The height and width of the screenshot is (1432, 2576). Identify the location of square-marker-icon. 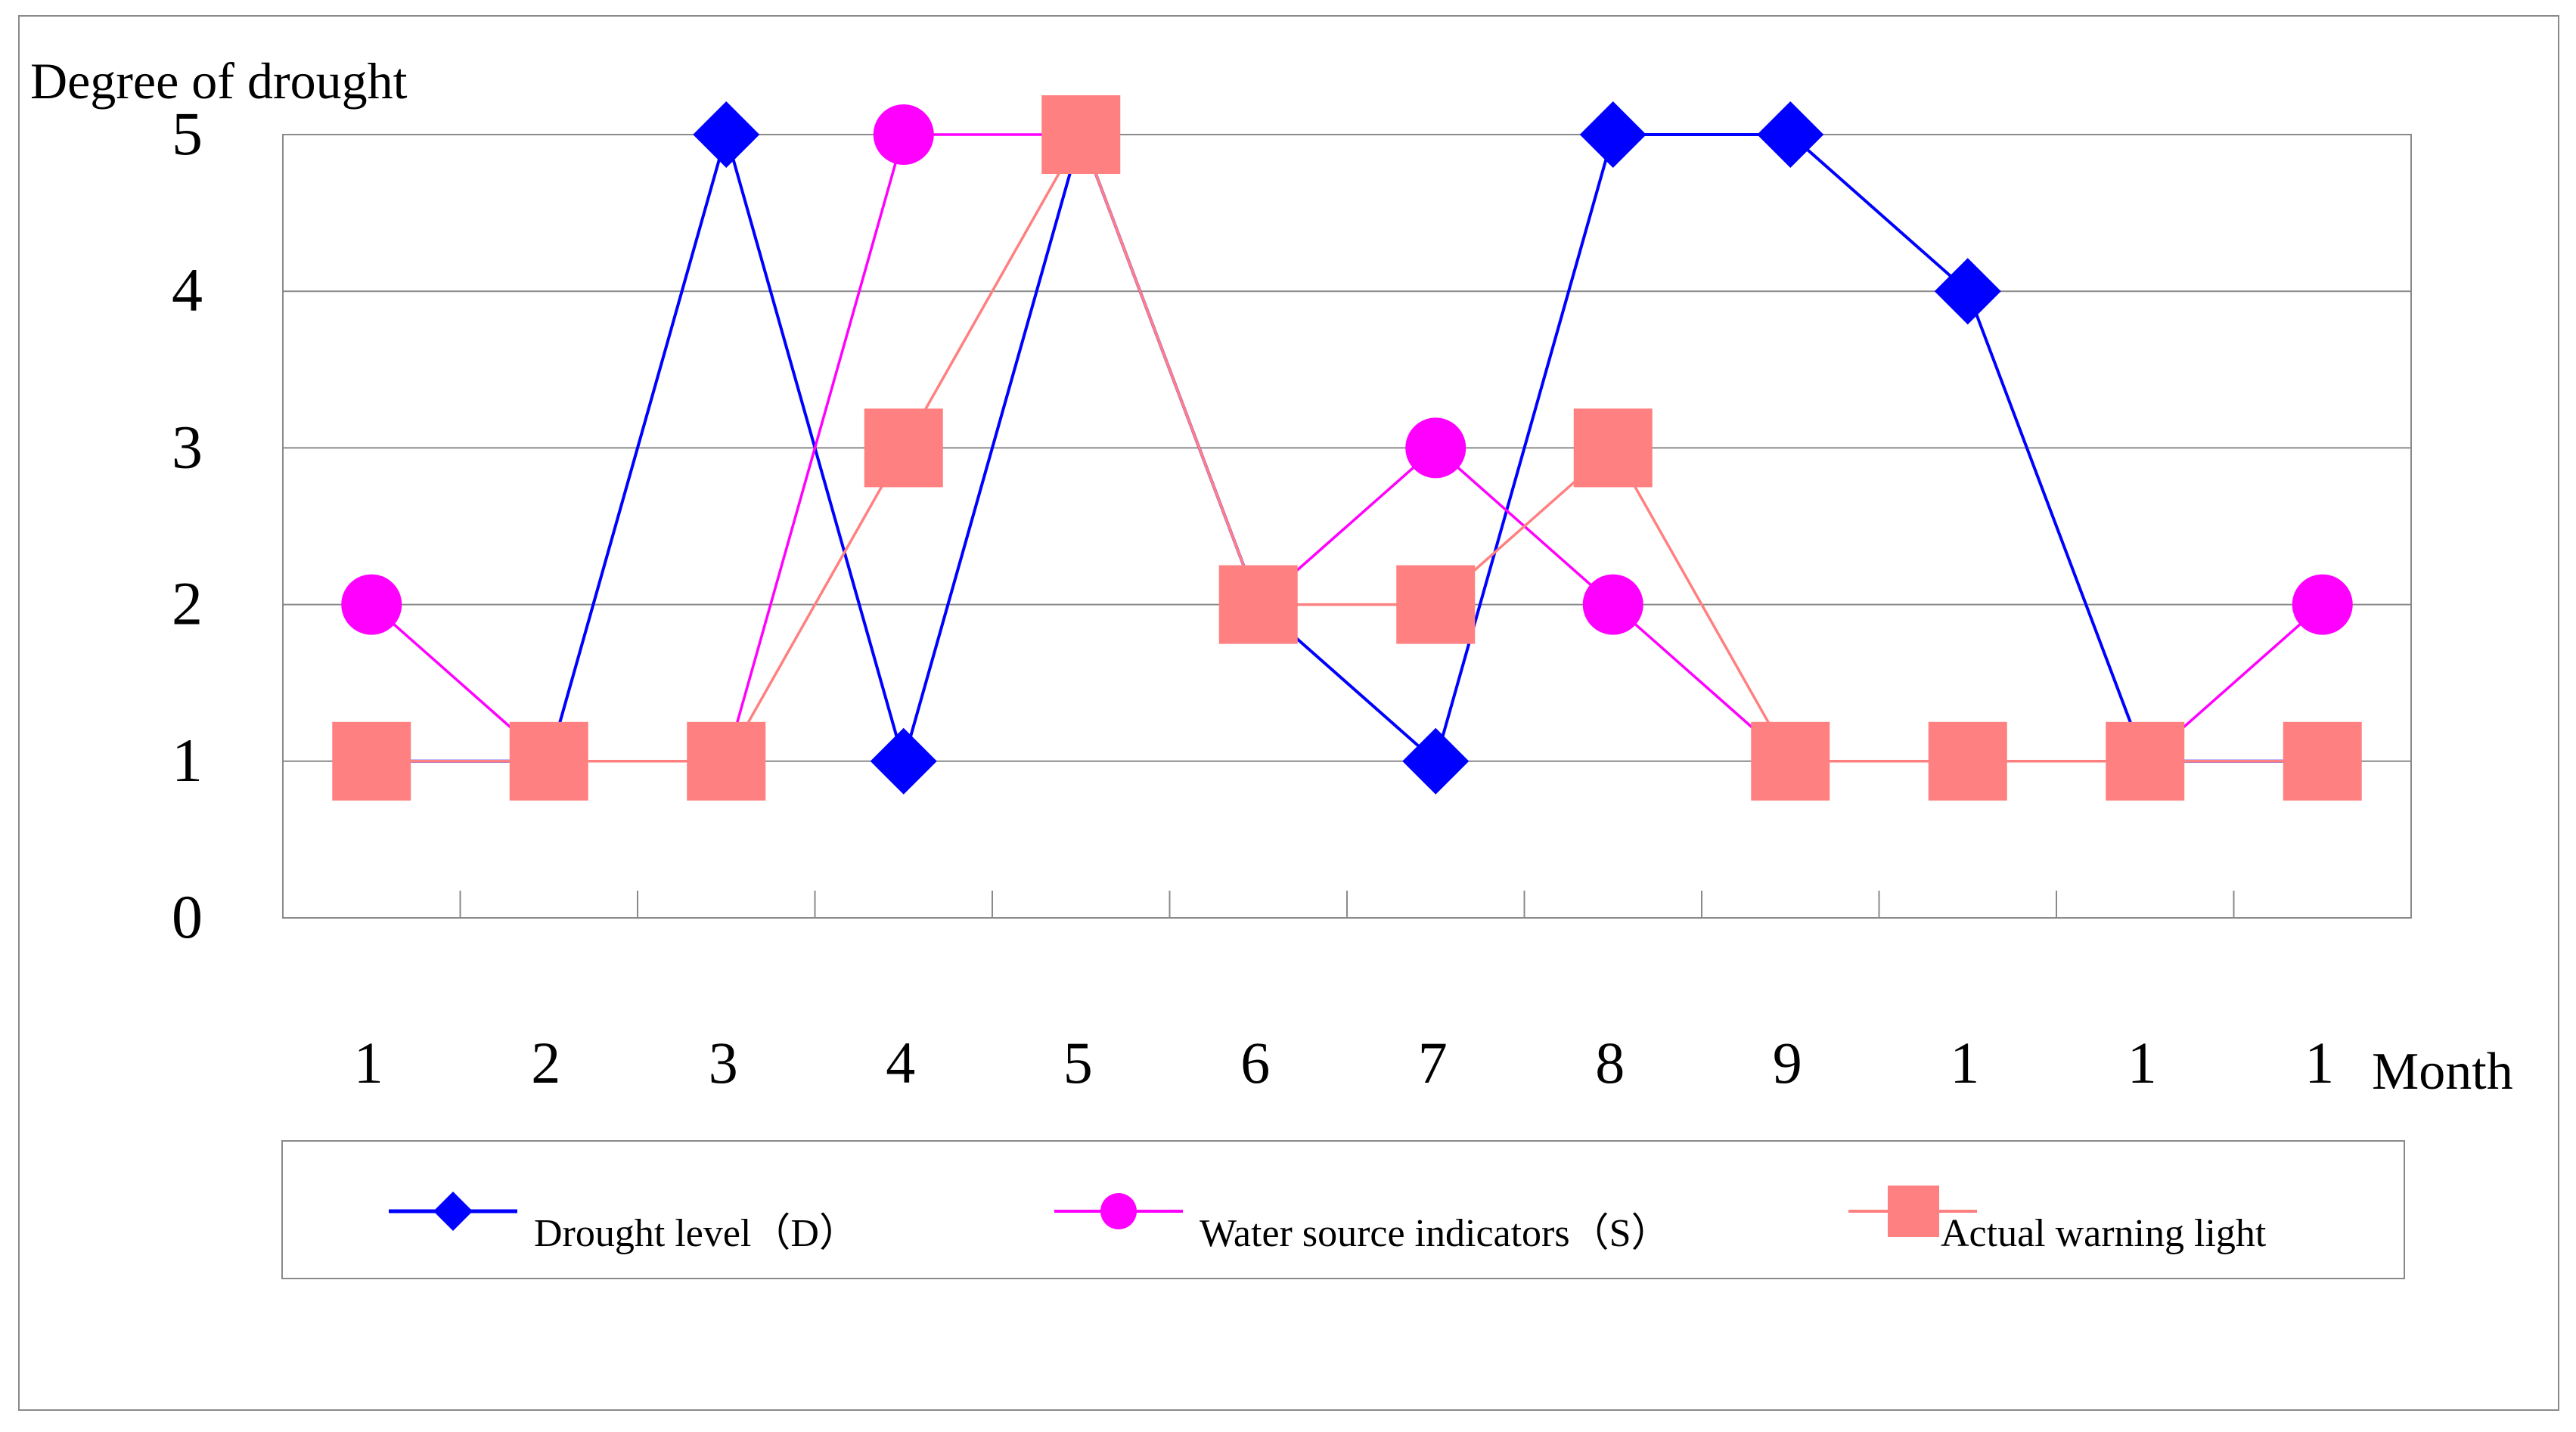
(1913, 1211).